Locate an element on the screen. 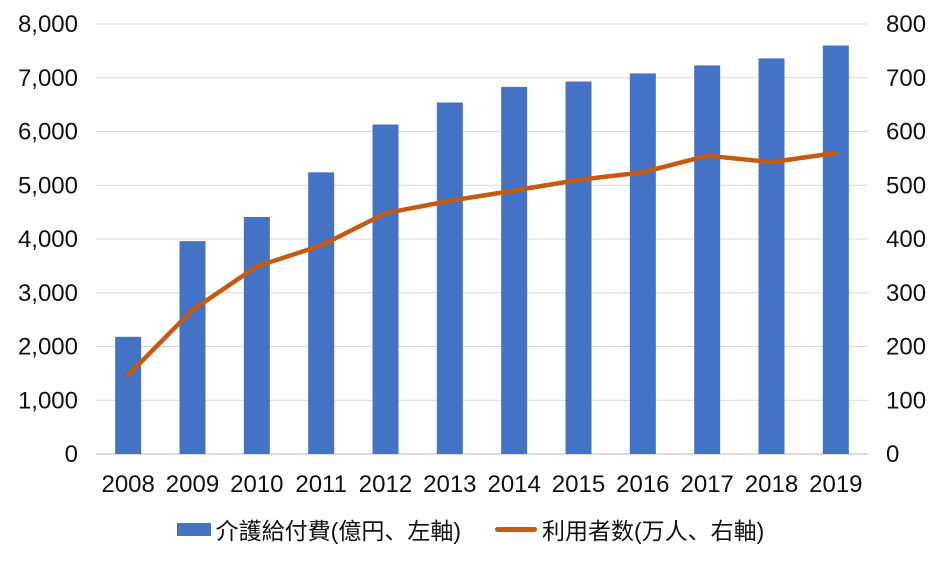 The height and width of the screenshot is (564, 941). x-axis-tick-label: 2011 is located at coordinates (321, 484).